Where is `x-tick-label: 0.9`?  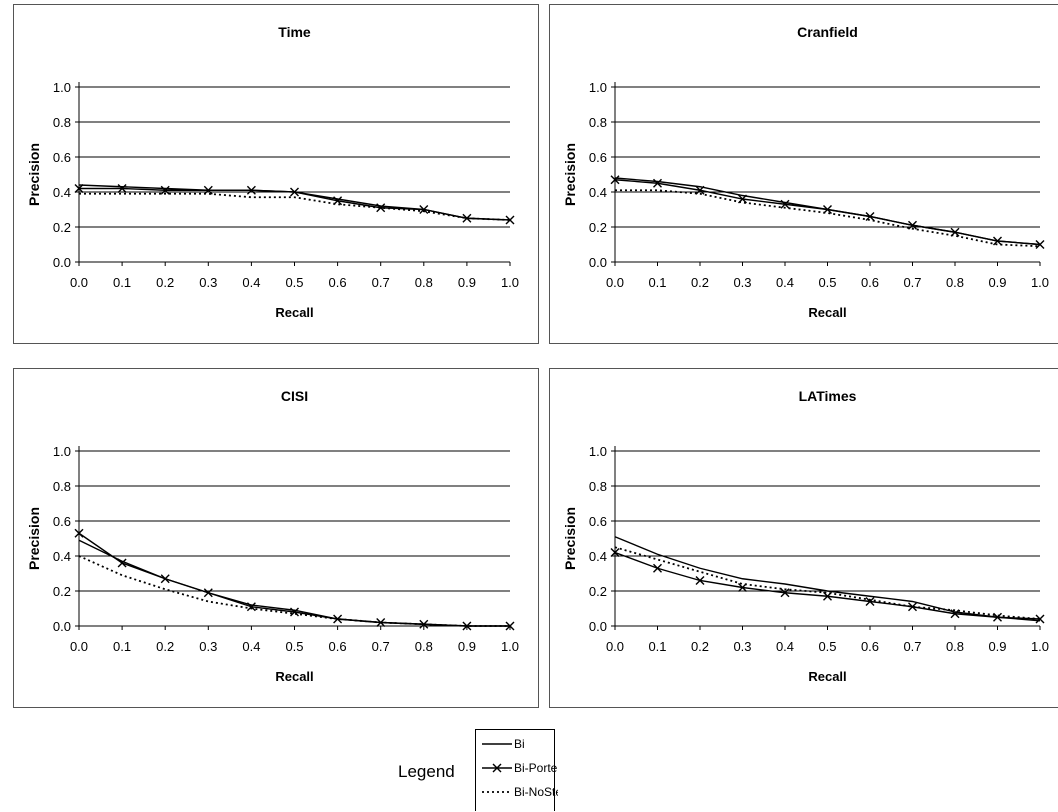
x-tick-label: 0.9 is located at coordinates (997, 282).